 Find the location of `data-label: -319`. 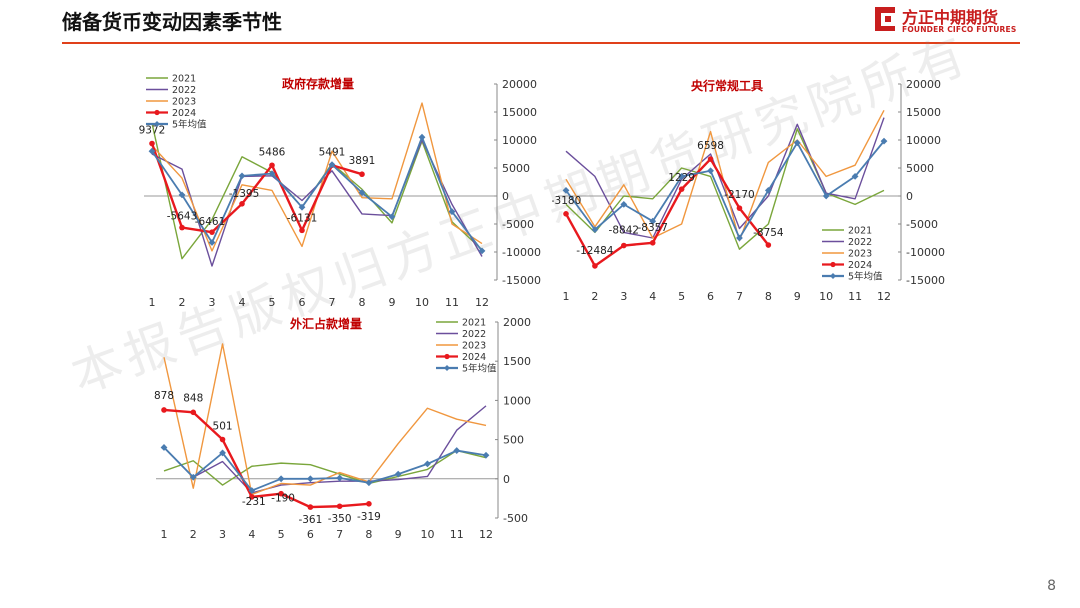

data-label: -319 is located at coordinates (369, 517).